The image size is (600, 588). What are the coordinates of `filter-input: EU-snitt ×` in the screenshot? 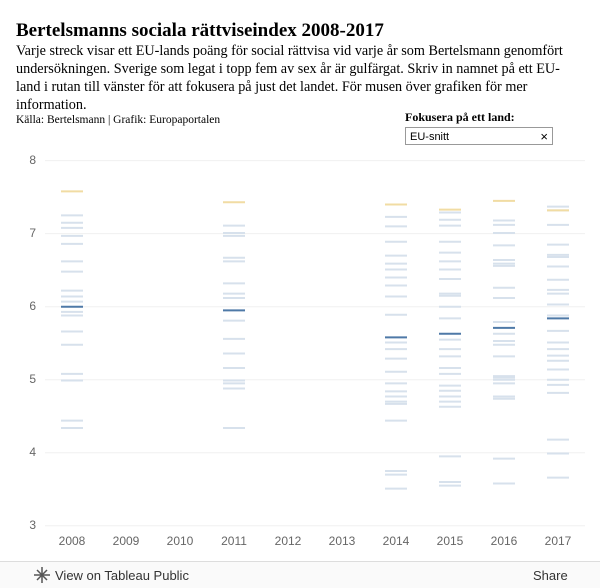 It's located at (479, 136).